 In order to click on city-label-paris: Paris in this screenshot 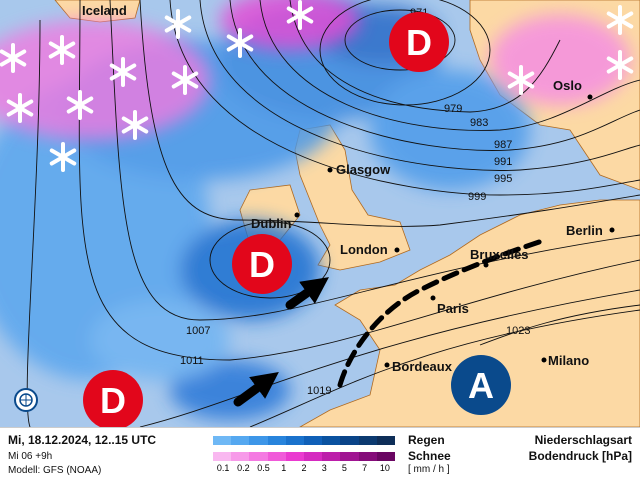, I will do `click(453, 308)`.